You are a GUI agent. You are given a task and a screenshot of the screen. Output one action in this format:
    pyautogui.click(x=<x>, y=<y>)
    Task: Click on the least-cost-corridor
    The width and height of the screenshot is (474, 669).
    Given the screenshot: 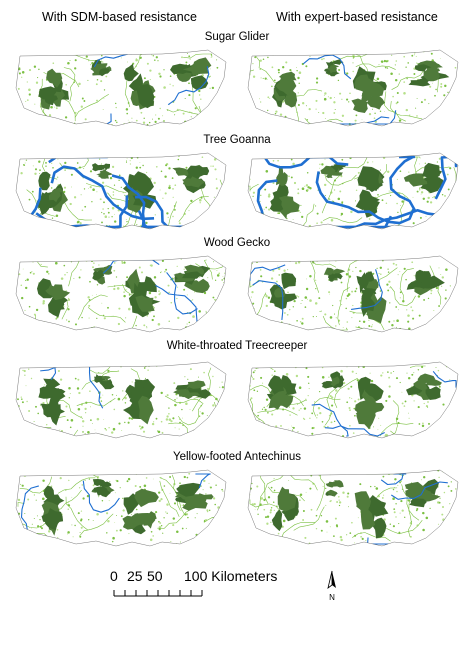 What is the action you would take?
    pyautogui.click(x=176, y=304)
    